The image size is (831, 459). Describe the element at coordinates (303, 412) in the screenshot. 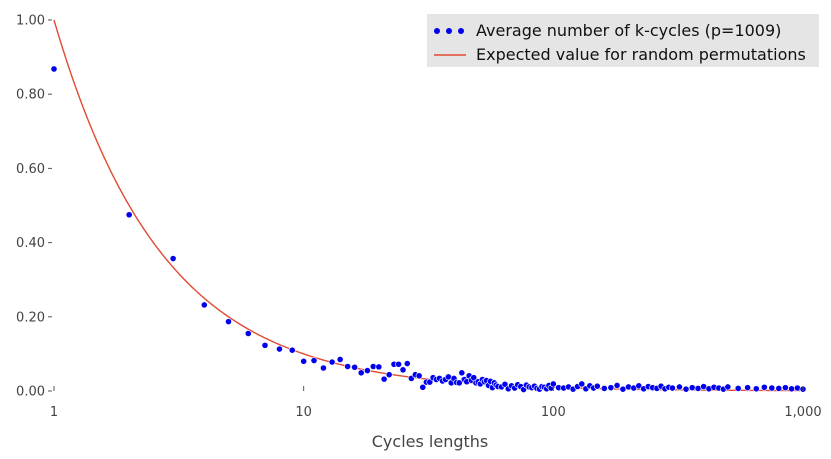

I see `x-tick-label: 10` at that location.